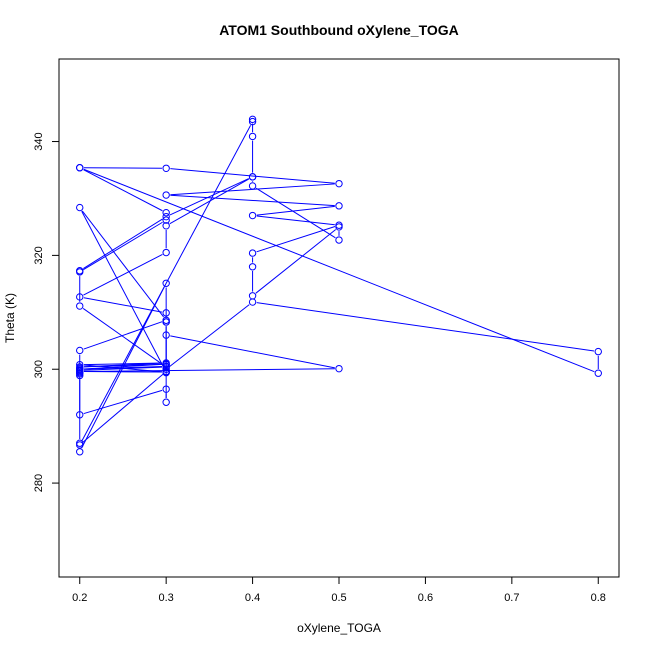 This screenshot has height=650, width=650. Describe the element at coordinates (166, 598) in the screenshot. I see `x-tick-label: 0.3` at that location.